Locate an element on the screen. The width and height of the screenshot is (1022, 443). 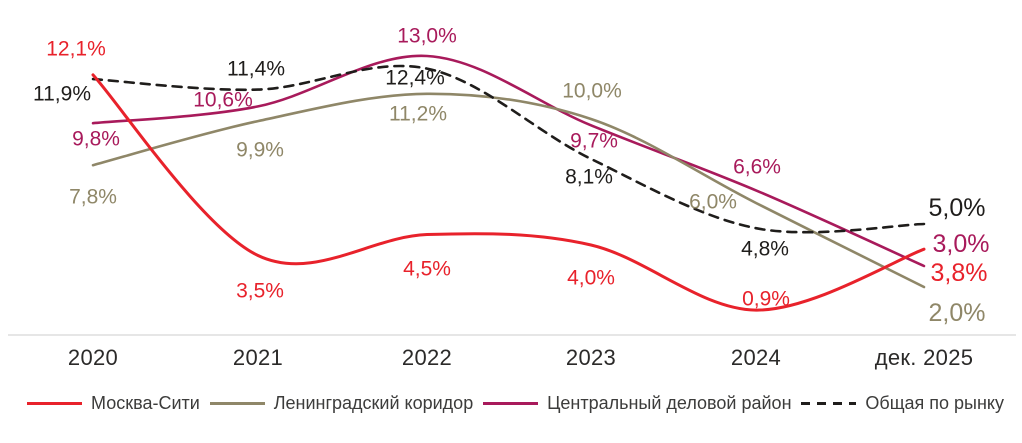
value-label-series2-point5: 3,0% is located at coordinates (961, 244).